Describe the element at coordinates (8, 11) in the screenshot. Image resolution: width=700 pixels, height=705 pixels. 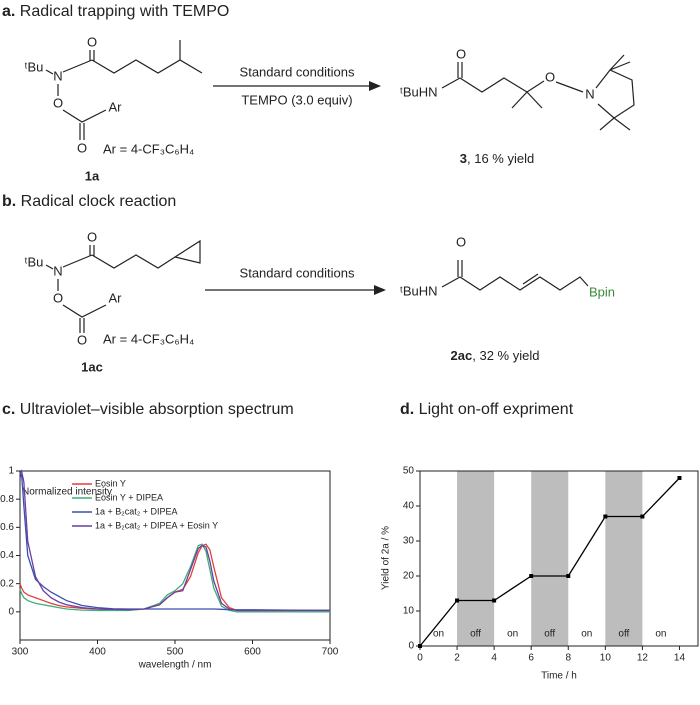
I see `section-label: a.` at that location.